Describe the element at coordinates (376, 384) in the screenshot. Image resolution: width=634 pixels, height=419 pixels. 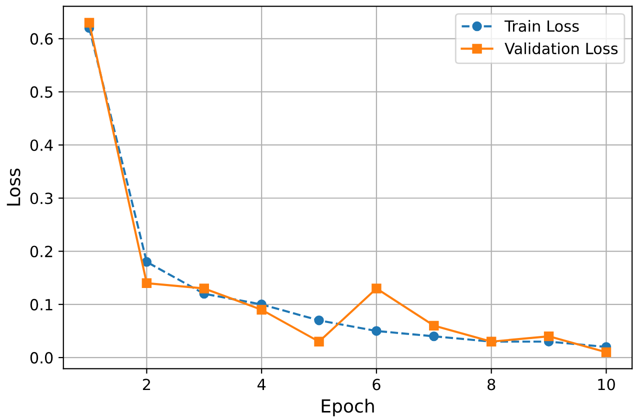
I see `x-tick-label: 6` at that location.